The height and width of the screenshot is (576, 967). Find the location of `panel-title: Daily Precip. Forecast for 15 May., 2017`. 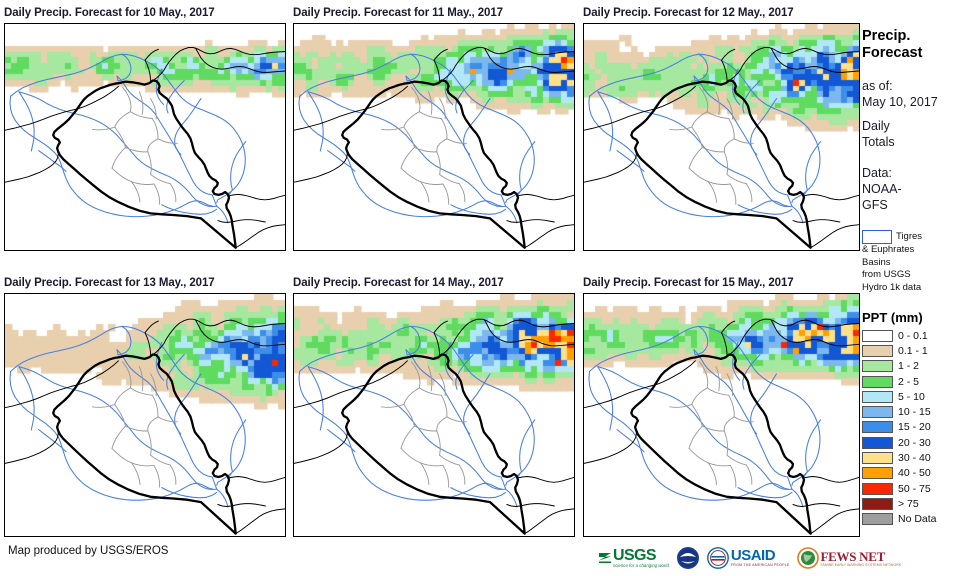

panel-title: Daily Precip. Forecast for 15 May., 2017 is located at coordinates (688, 283).